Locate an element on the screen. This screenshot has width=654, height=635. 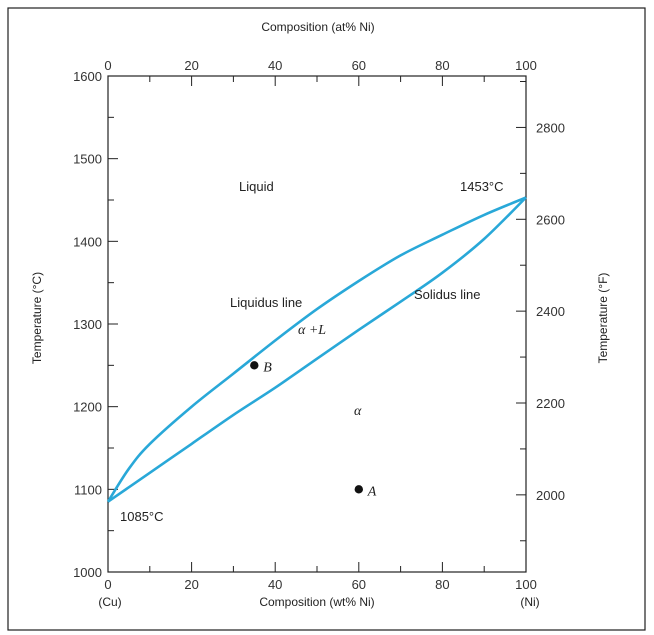
y-left-tick-label: 1200 is located at coordinates (87, 407).